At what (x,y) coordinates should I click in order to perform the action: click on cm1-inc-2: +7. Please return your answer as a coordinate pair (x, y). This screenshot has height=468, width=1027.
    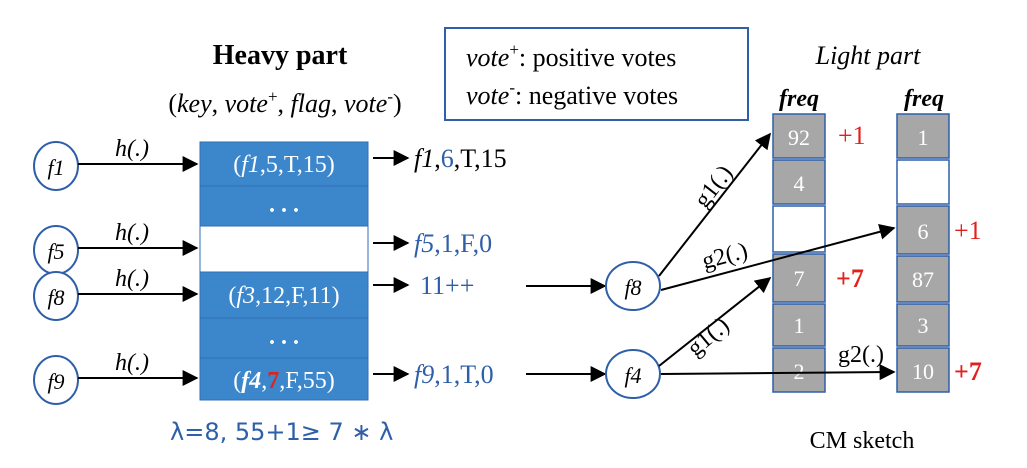
    Looking at the image, I should click on (850, 278).